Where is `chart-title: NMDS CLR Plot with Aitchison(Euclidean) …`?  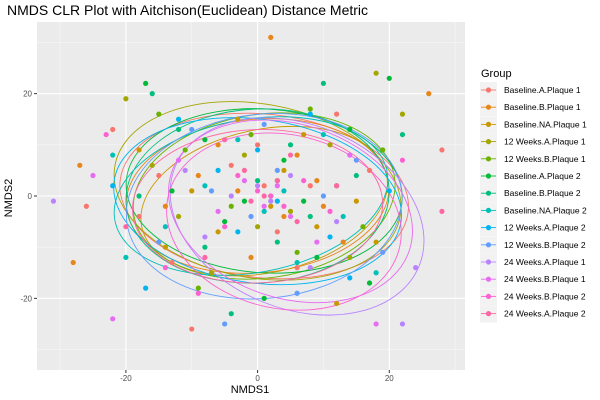
chart-title: NMDS CLR Plot with Aitchison(Euclidean) … is located at coordinates (187, 10).